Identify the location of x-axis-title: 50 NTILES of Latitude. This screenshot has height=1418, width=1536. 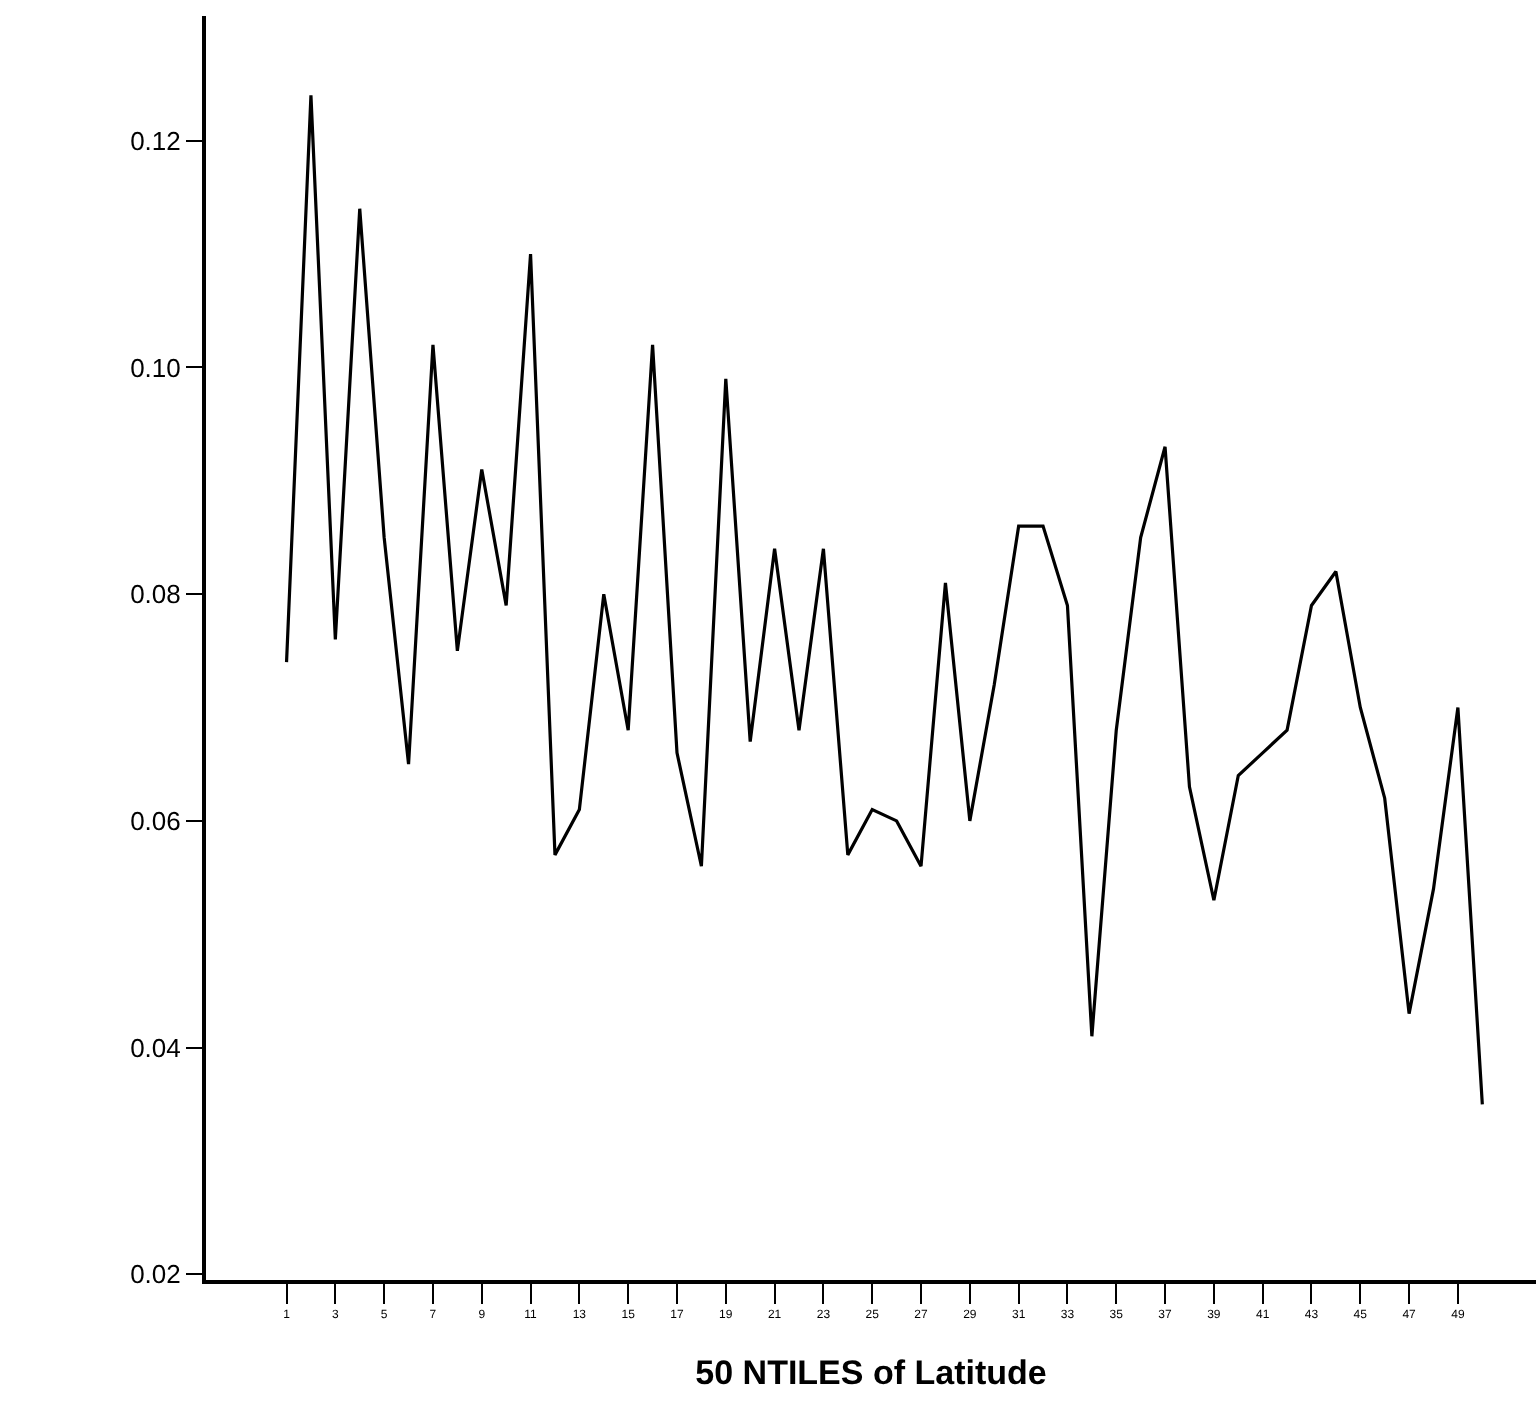
(871, 1373).